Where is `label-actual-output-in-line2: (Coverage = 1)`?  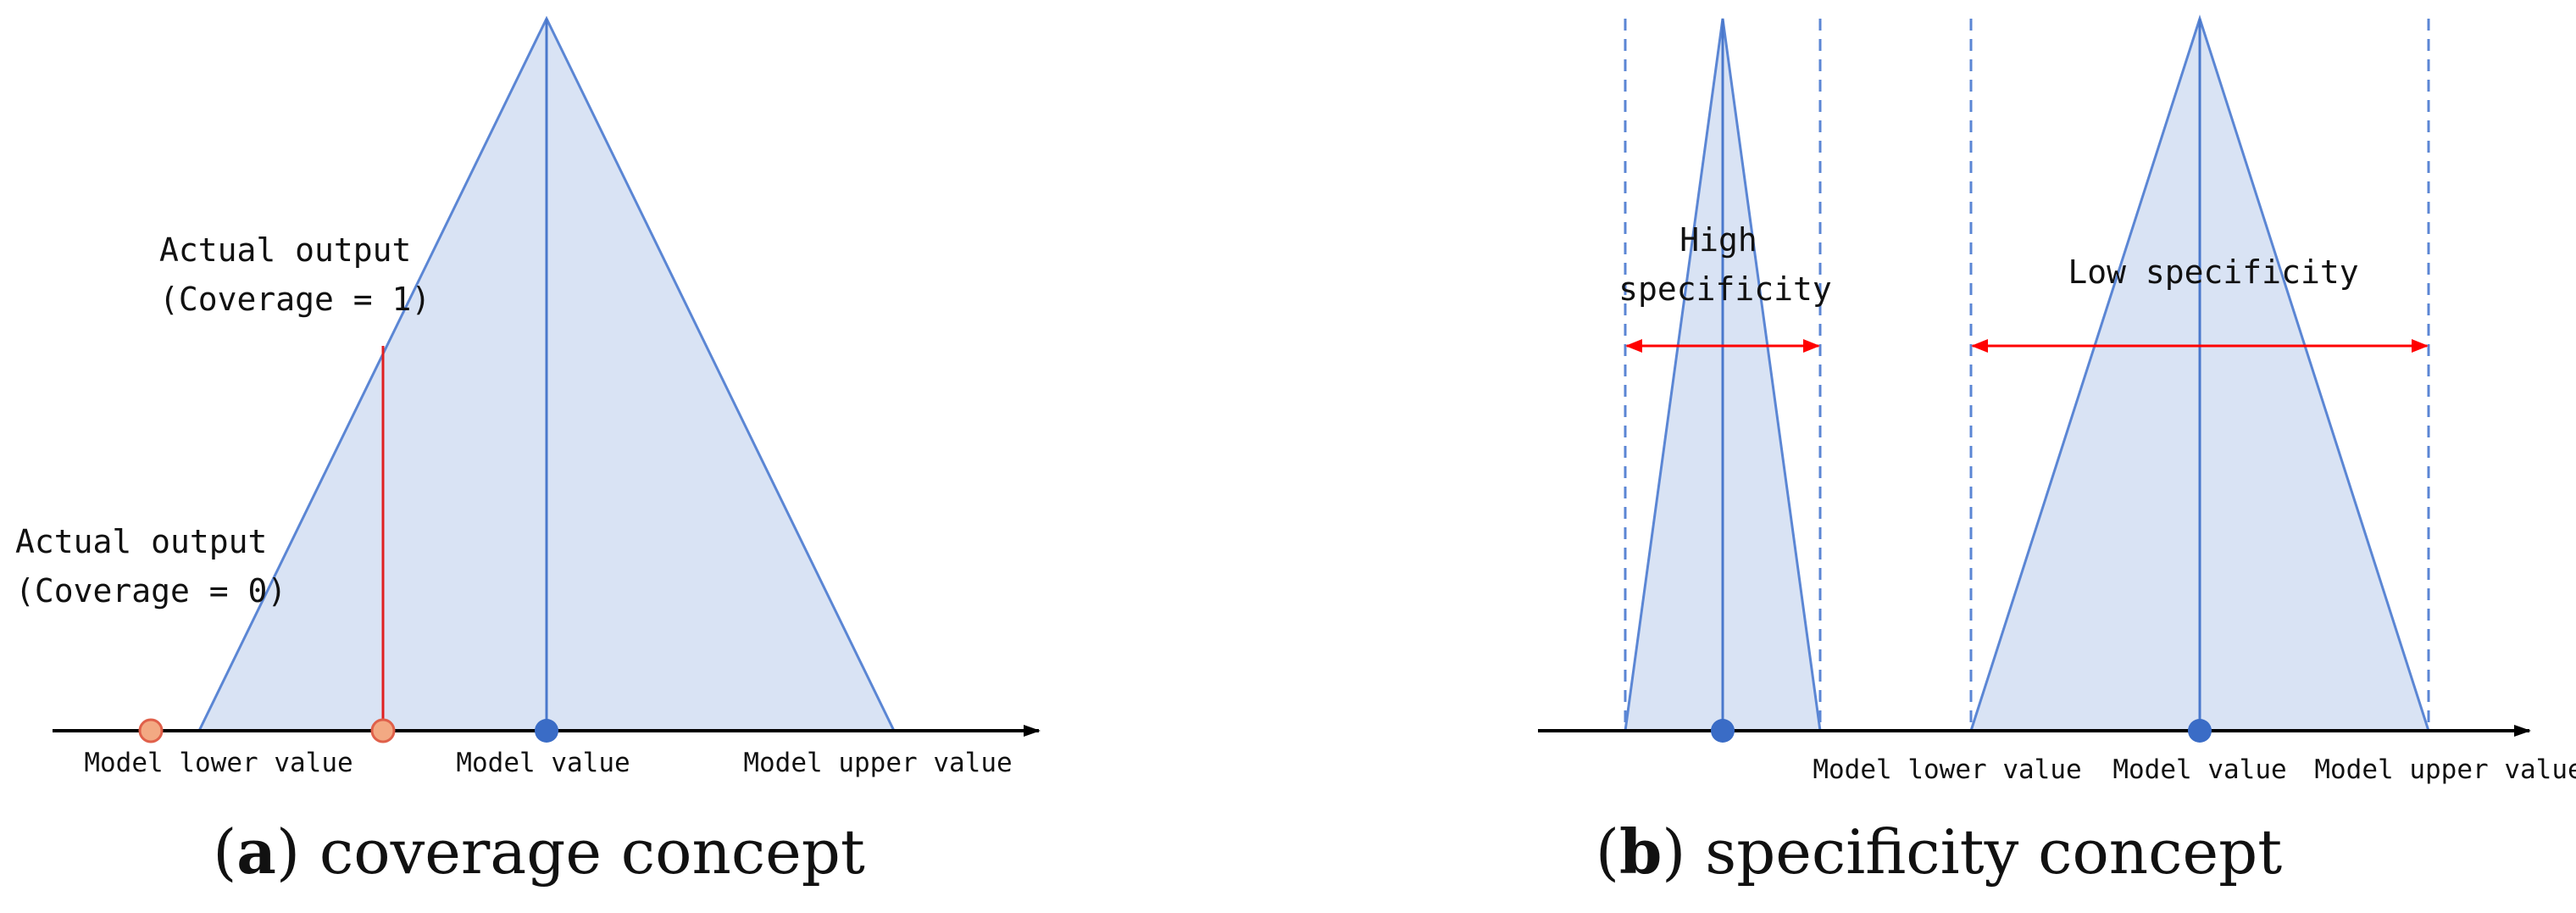 label-actual-output-in-line2: (Coverage = 1) is located at coordinates (294, 299).